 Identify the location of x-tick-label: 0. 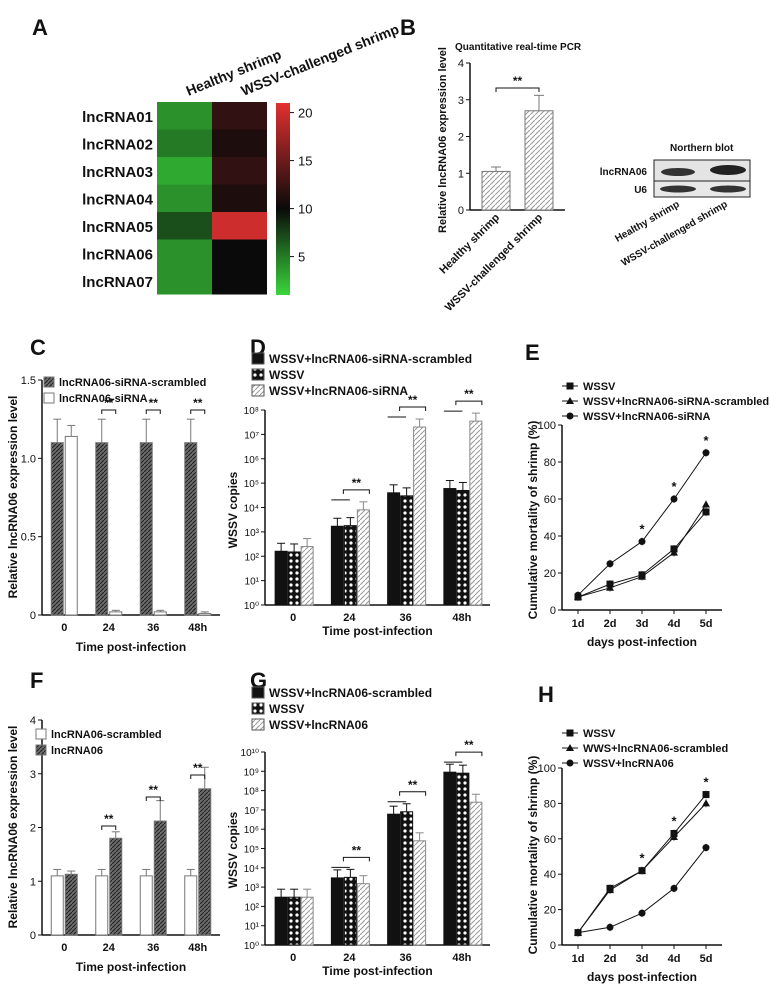
(293, 958).